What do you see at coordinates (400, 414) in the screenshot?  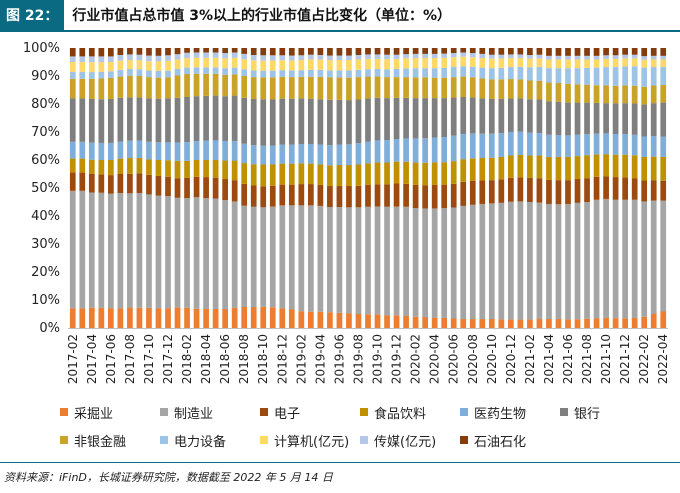 I see `legend-label: 食品饮料` at bounding box center [400, 414].